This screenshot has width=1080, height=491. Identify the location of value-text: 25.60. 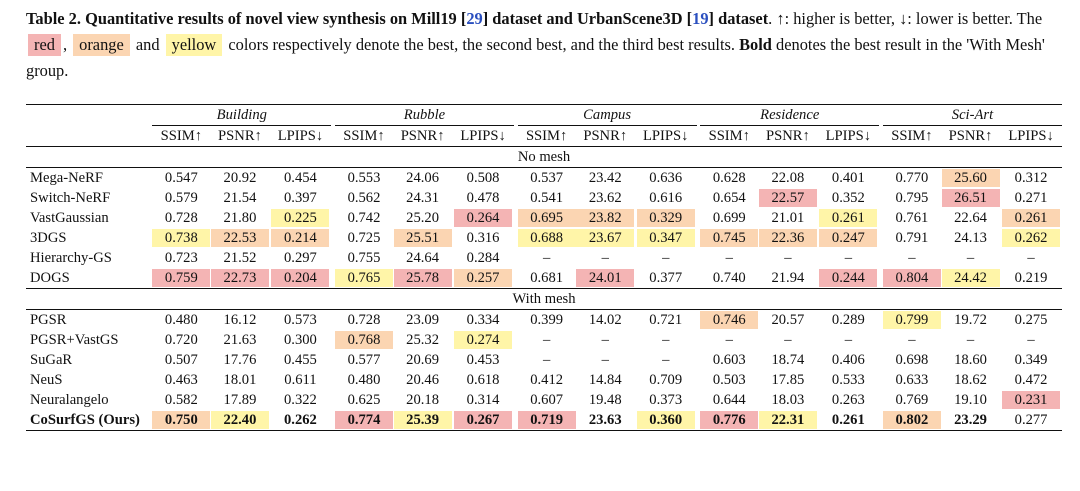
(970, 178).